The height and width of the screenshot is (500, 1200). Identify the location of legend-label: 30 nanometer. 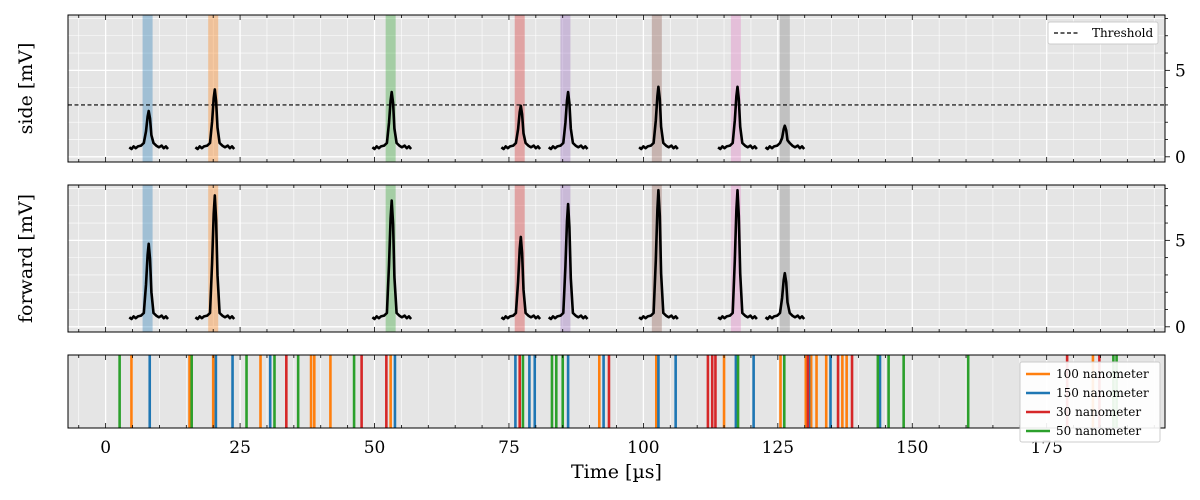
(1098, 412).